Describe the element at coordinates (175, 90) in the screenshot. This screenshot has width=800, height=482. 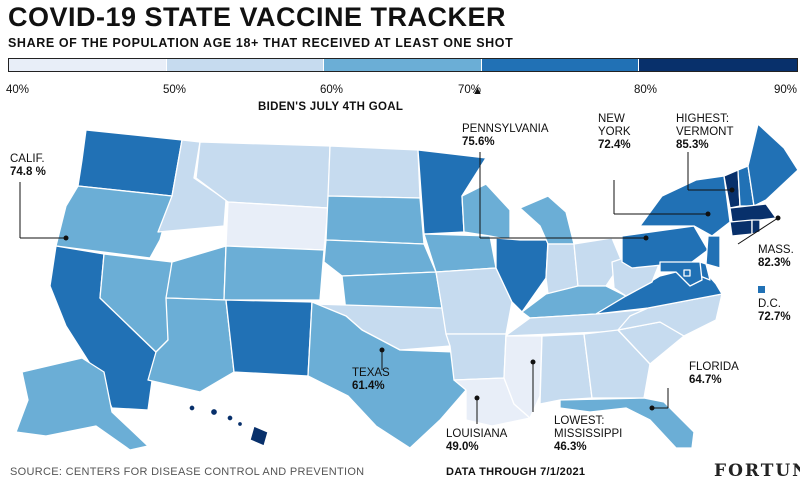
I see `legend-tick-50: 50%` at that location.